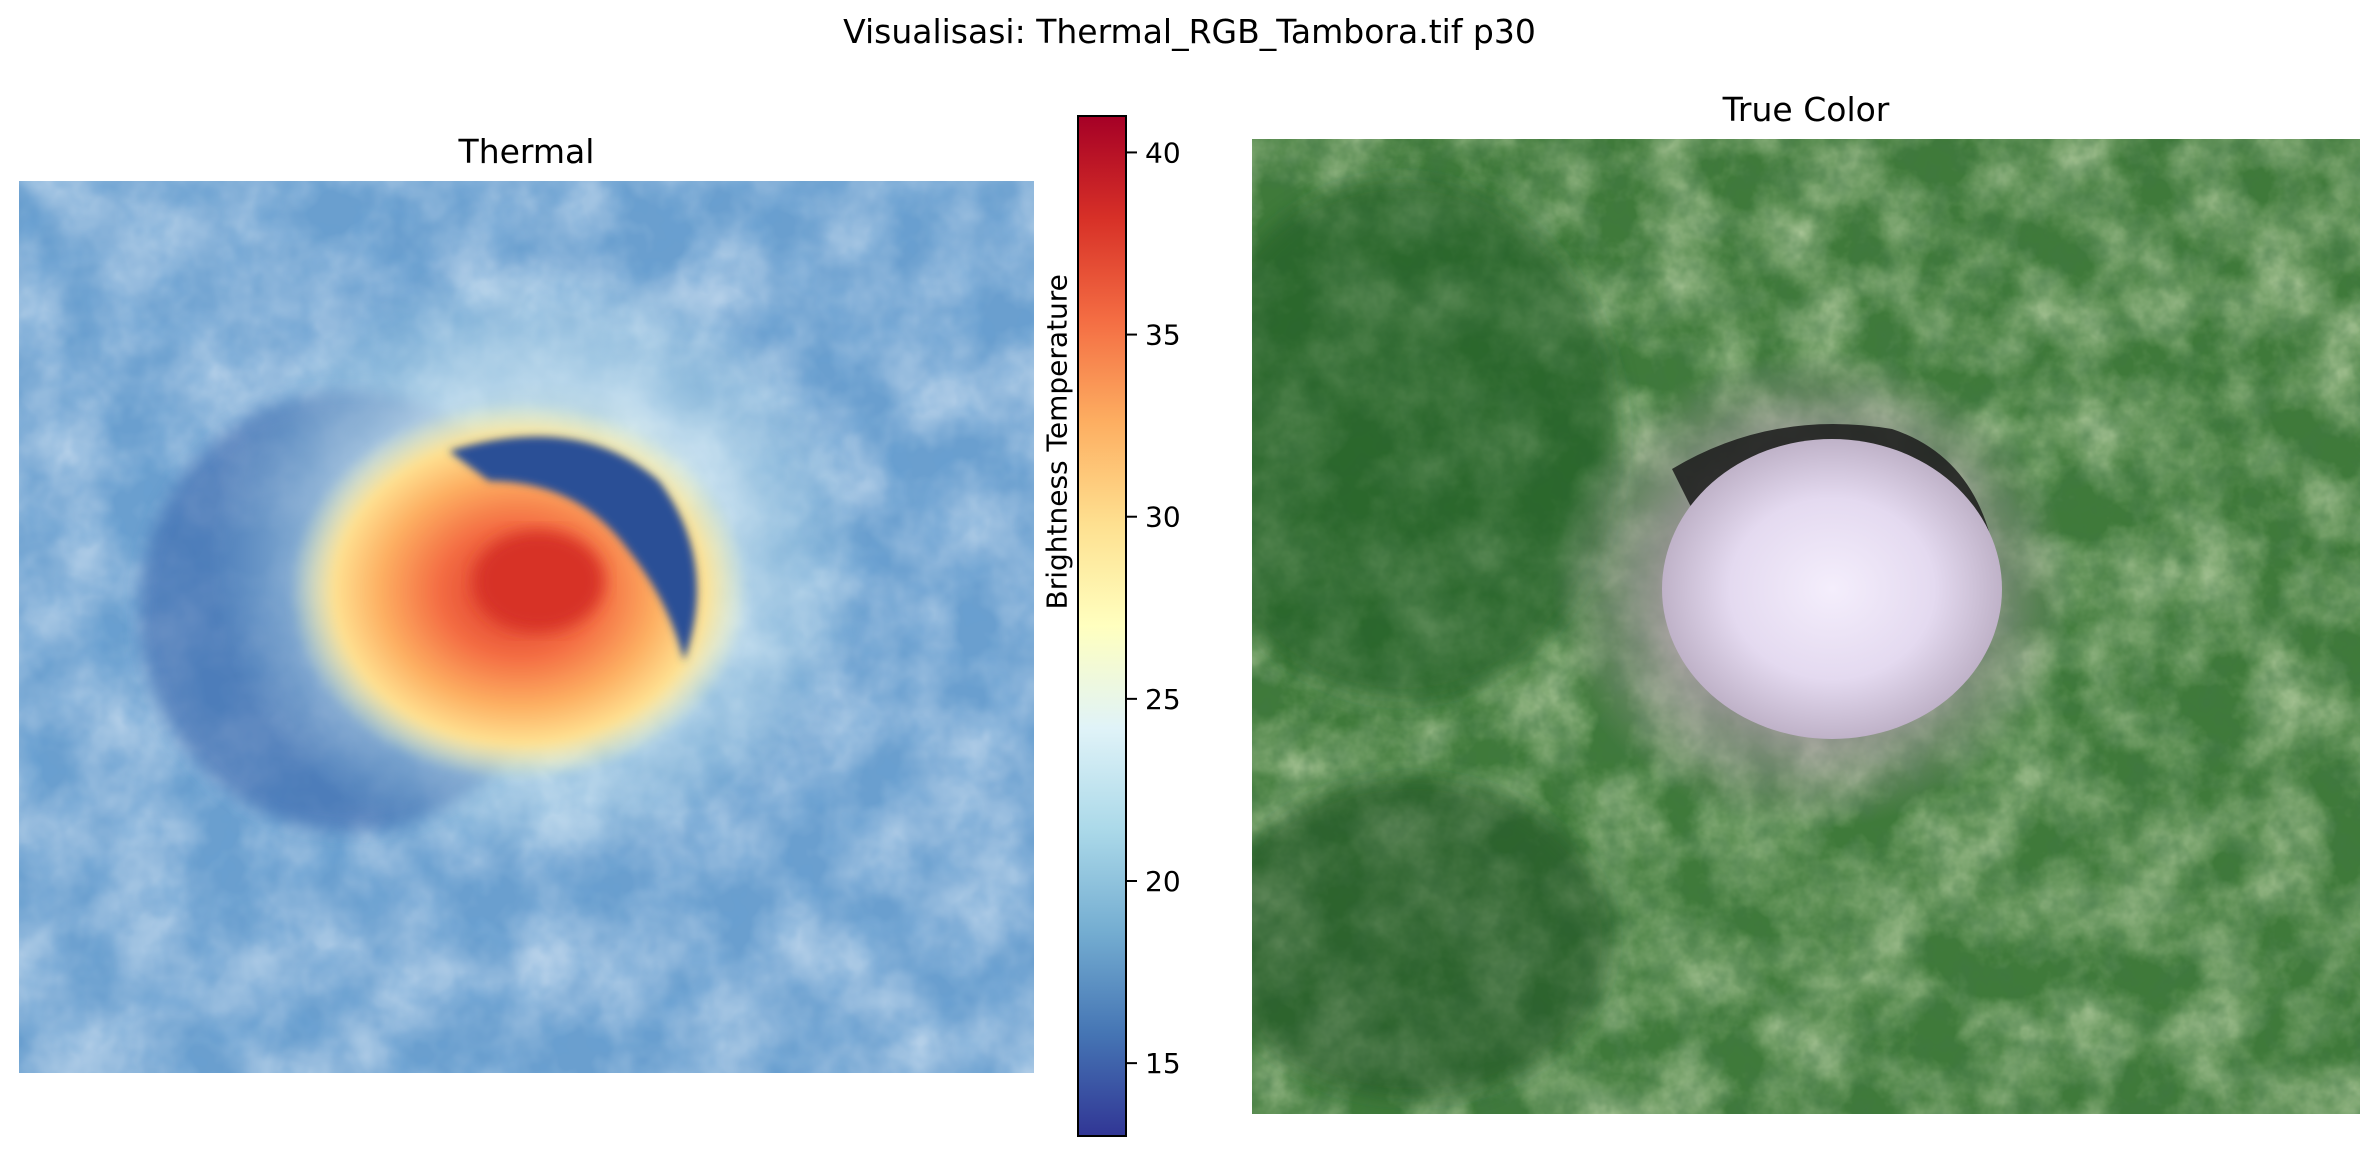 The height and width of the screenshot is (1156, 2379). Describe the element at coordinates (1163, 152) in the screenshot. I see `colorbar-tick-label-40: 40` at that location.